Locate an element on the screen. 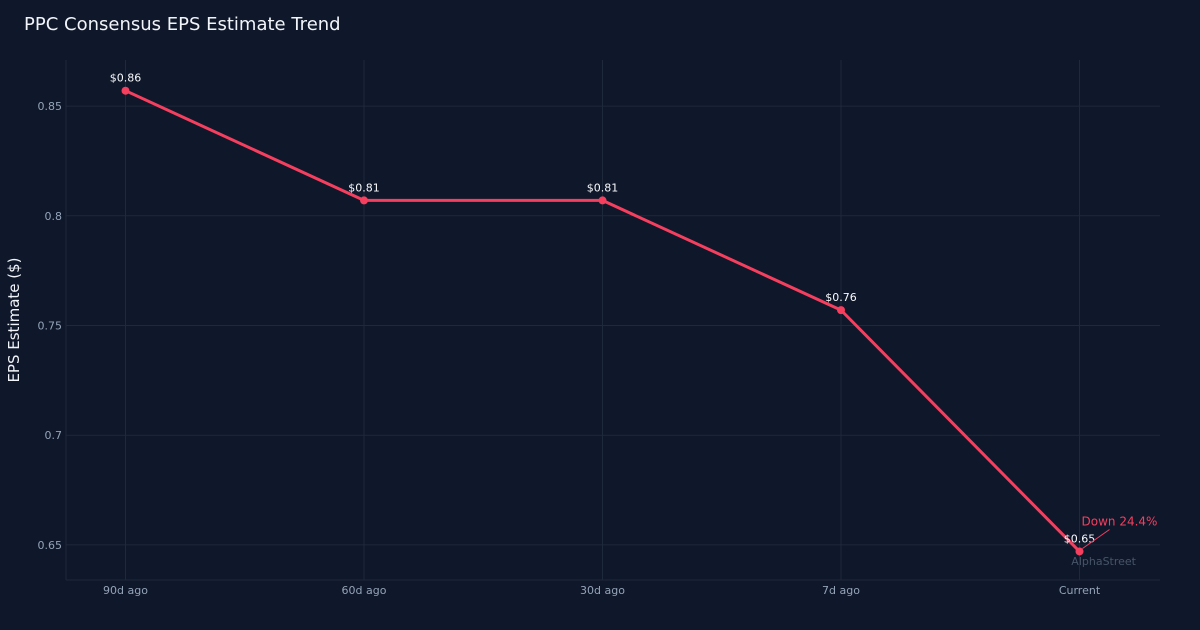 The image size is (1200, 630). data-label: $0.65 is located at coordinates (1080, 538).